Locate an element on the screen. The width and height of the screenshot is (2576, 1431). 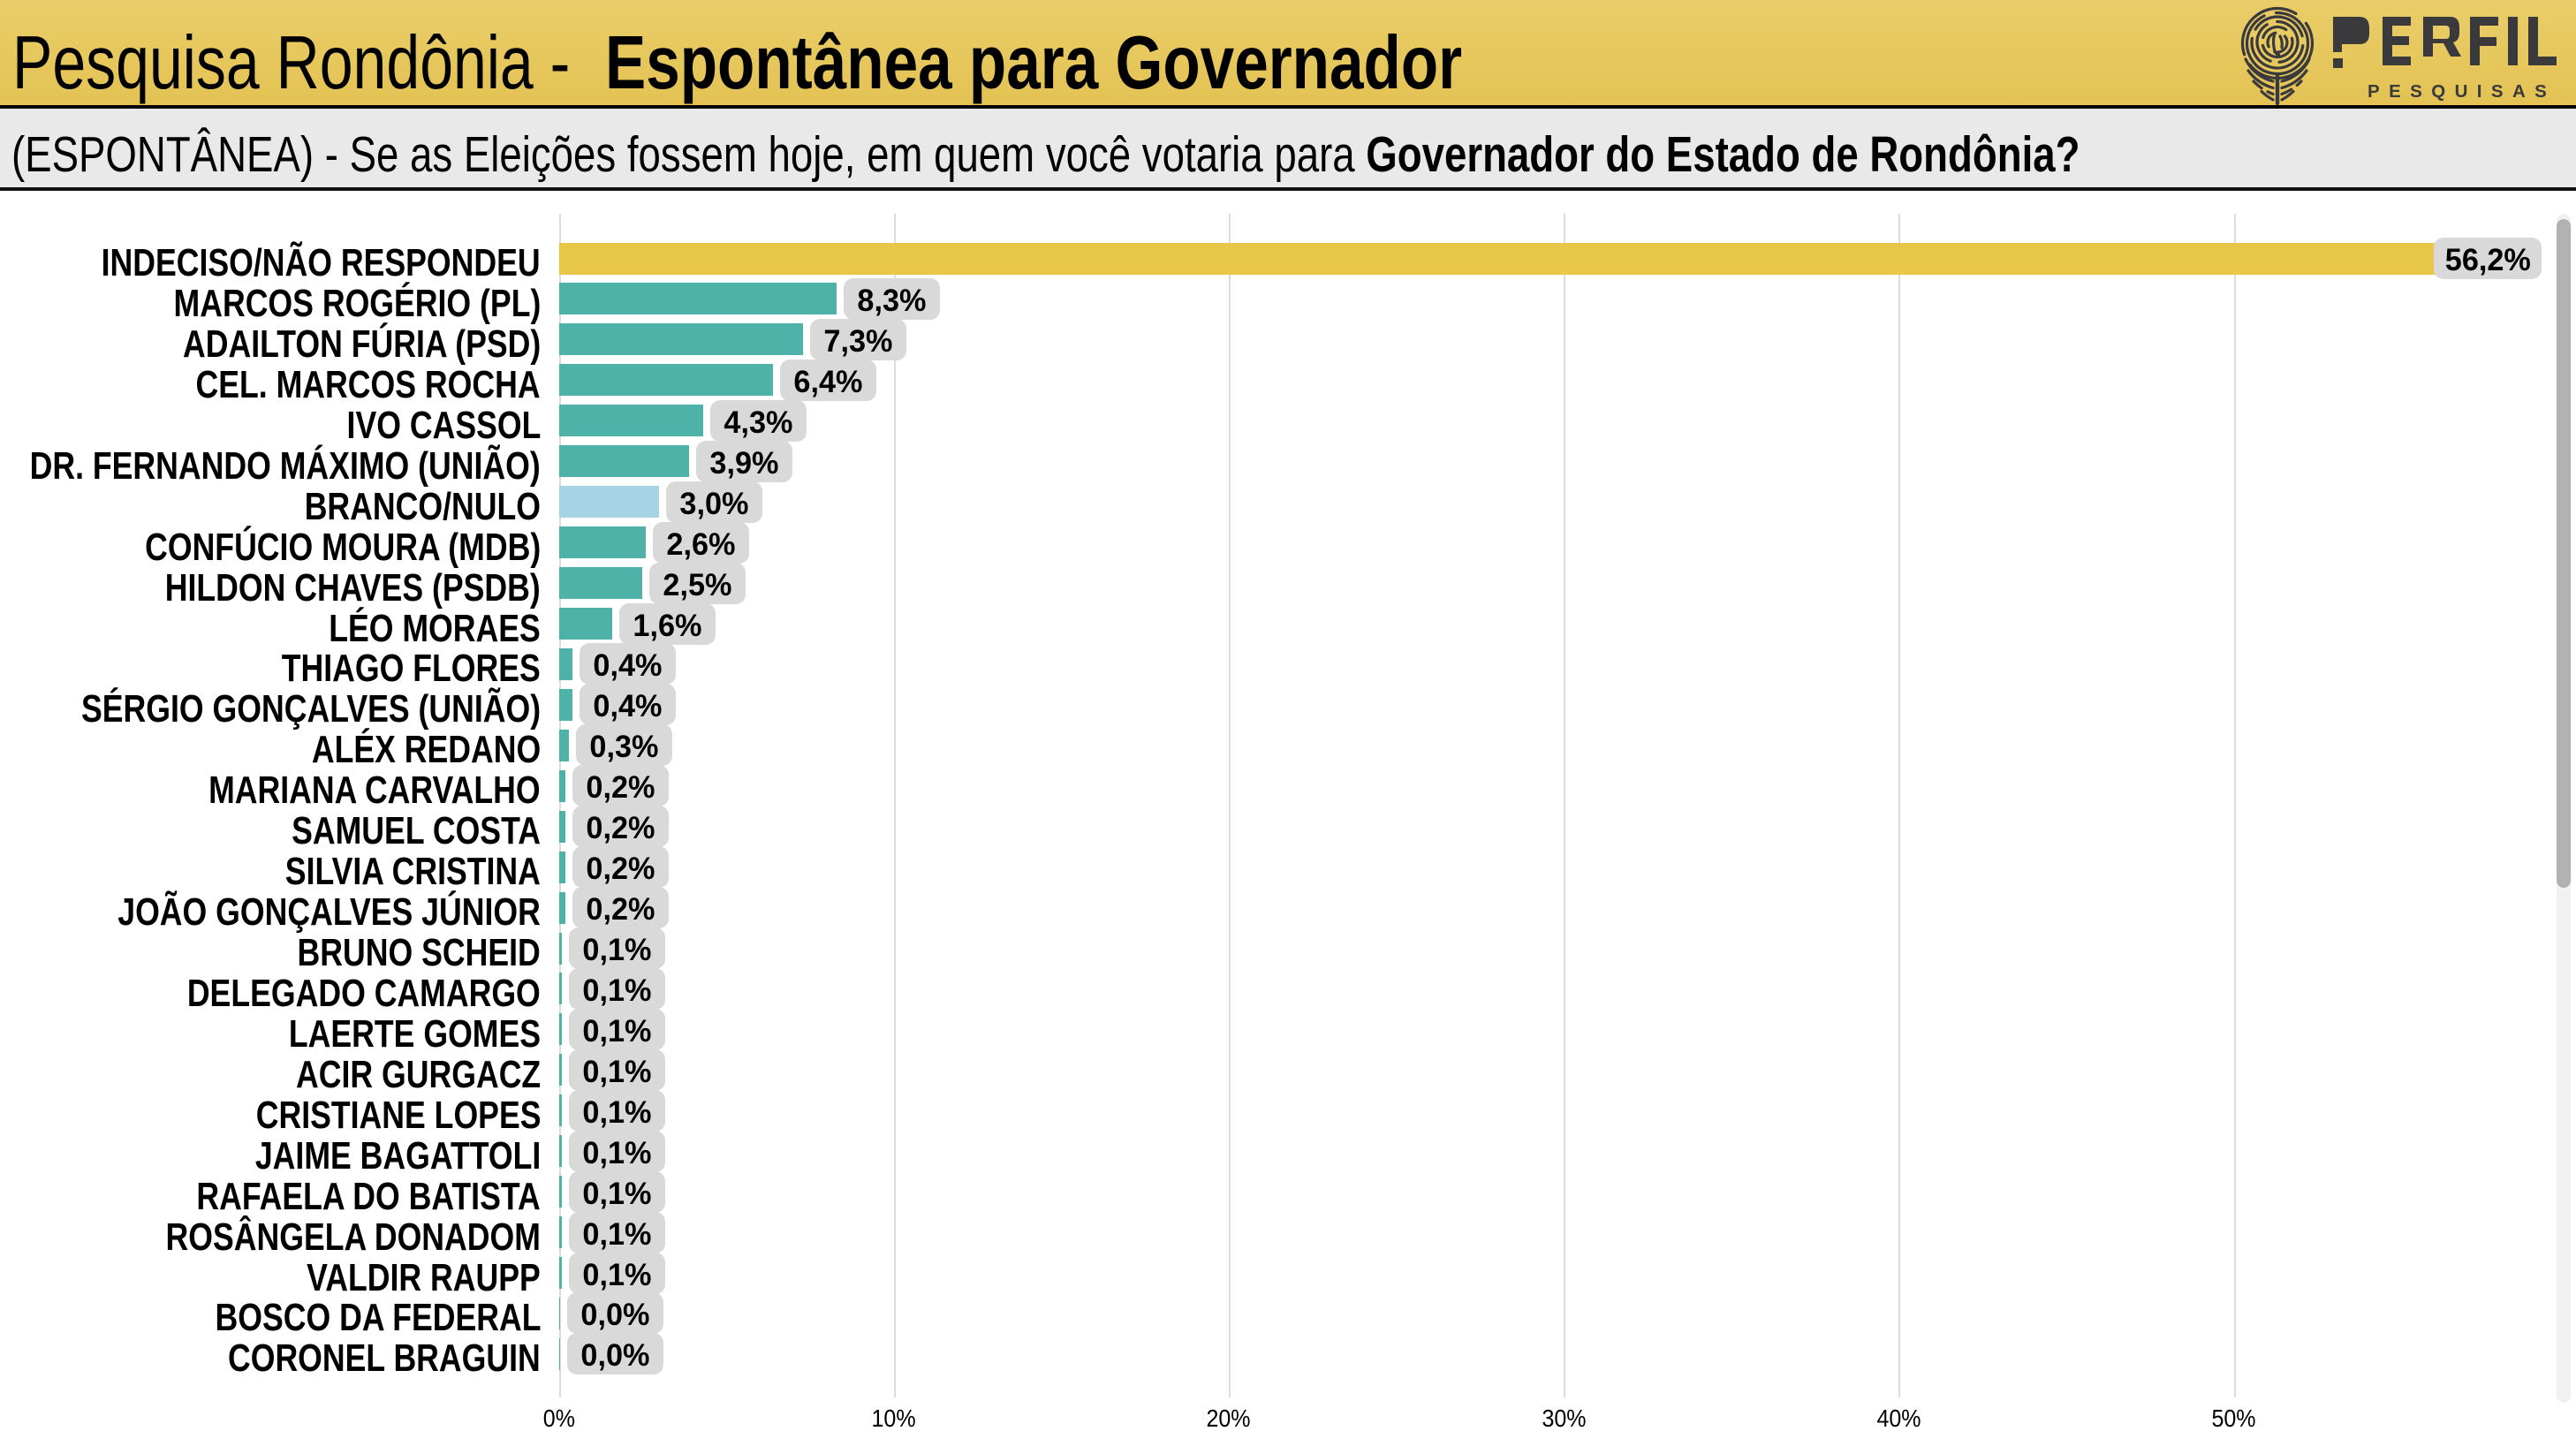
svg-text: PESQUISAS is located at coordinates (2462, 91).